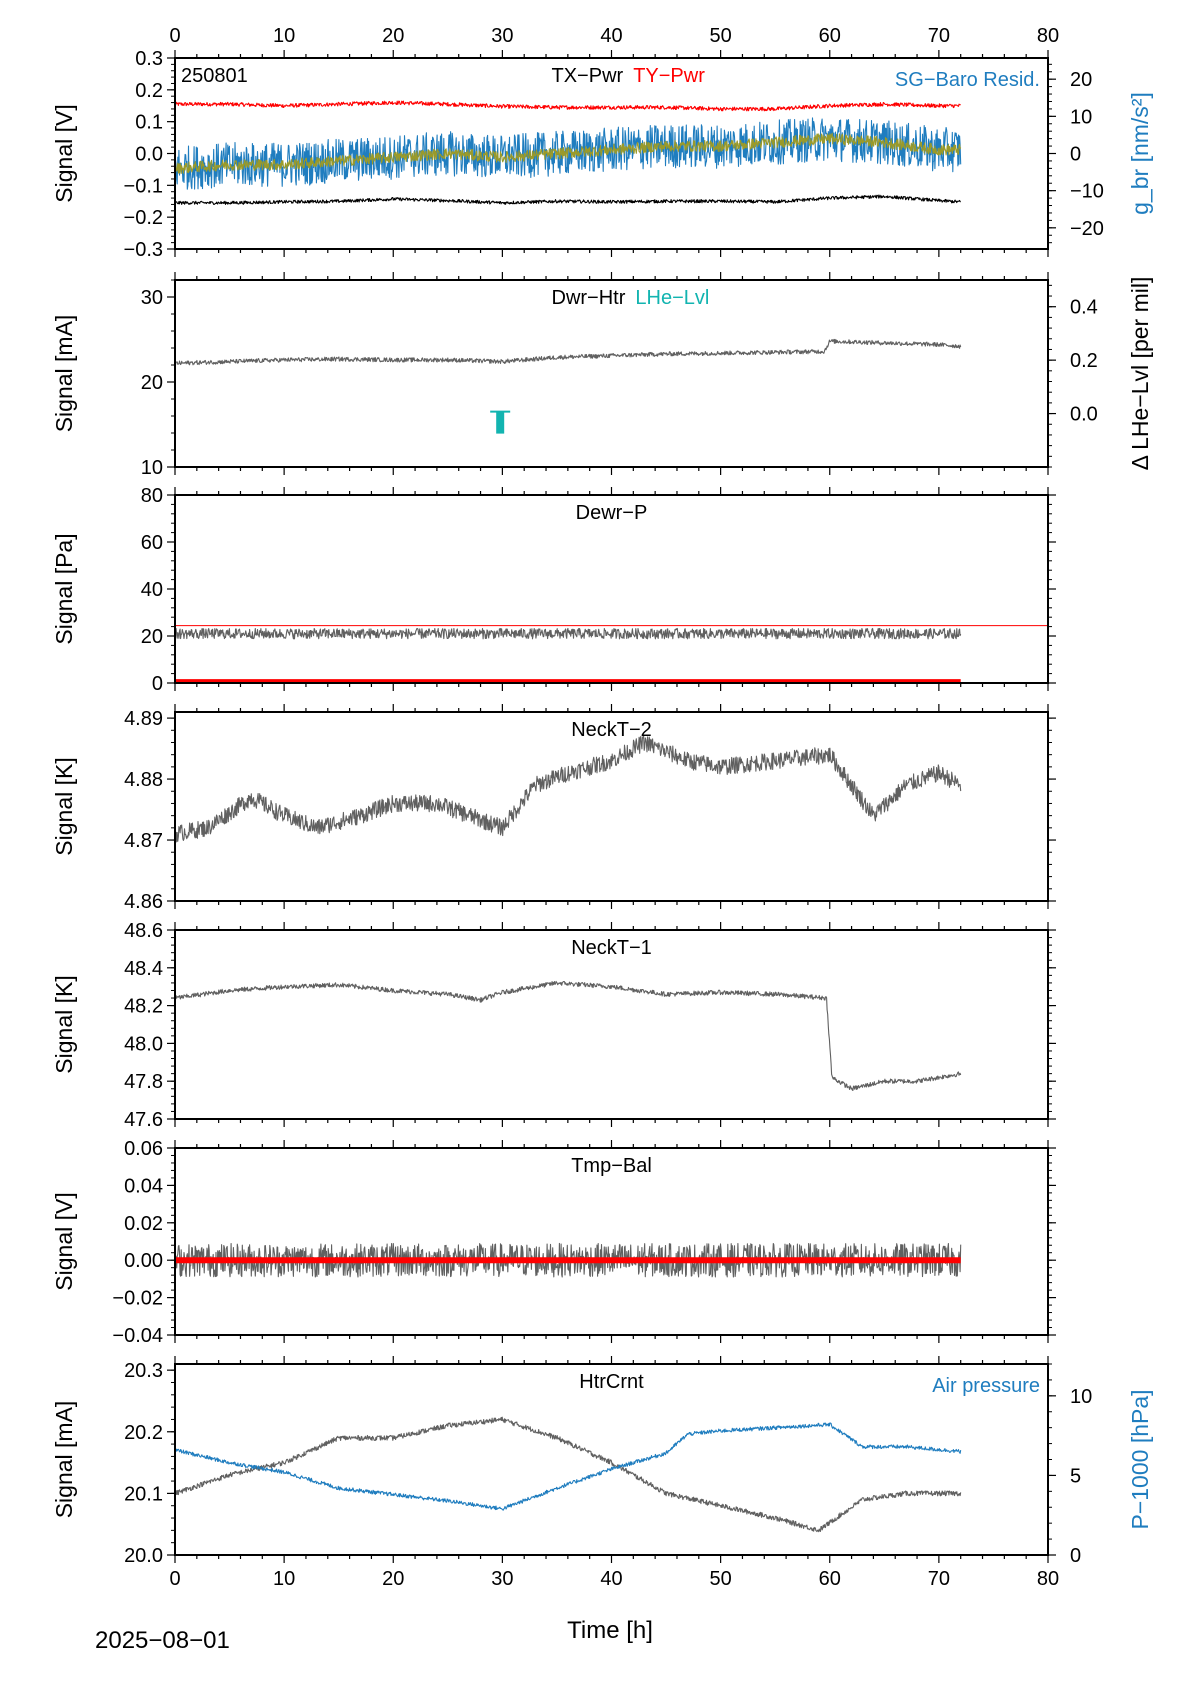  Describe the element at coordinates (143, 902) in the screenshot. I see `y-tick-label: 4.86` at that location.